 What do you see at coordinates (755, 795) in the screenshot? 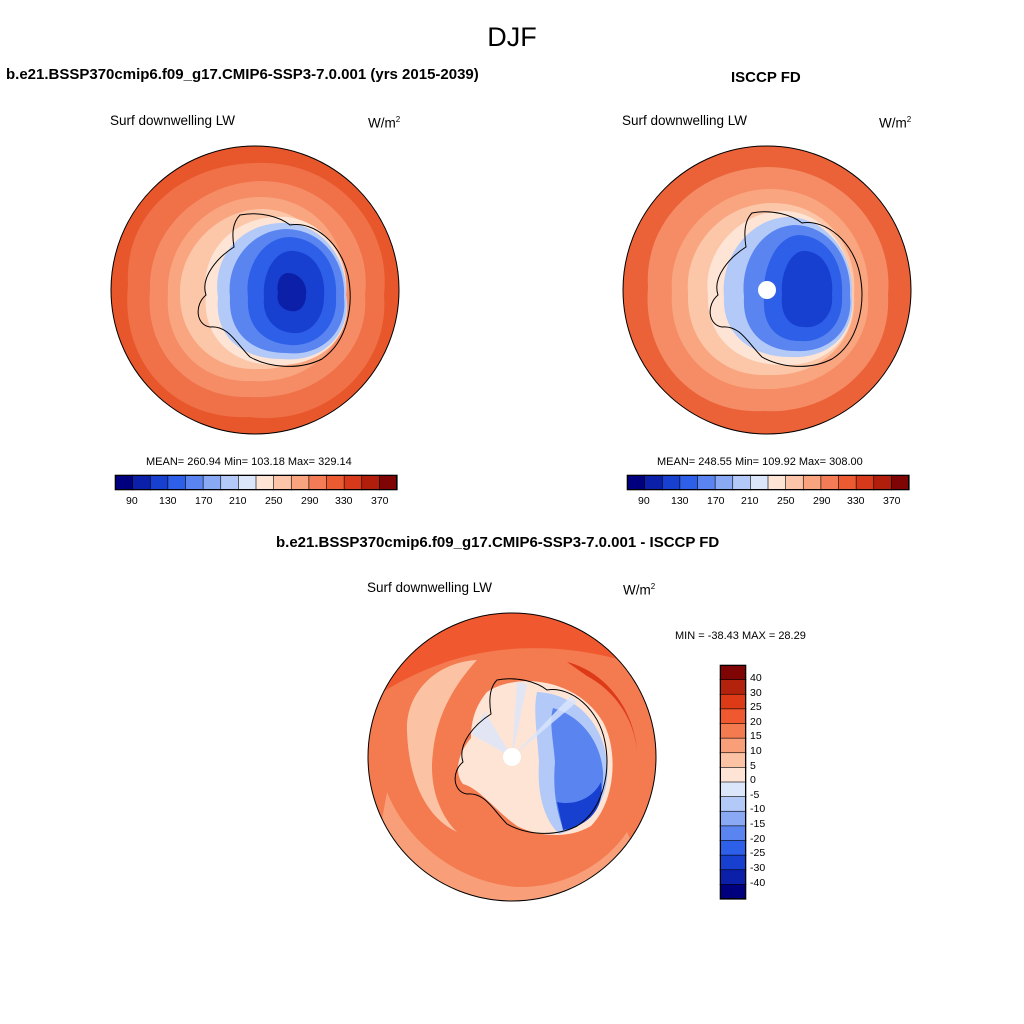
I see `diff-colorbar-tick: -5` at bounding box center [755, 795].